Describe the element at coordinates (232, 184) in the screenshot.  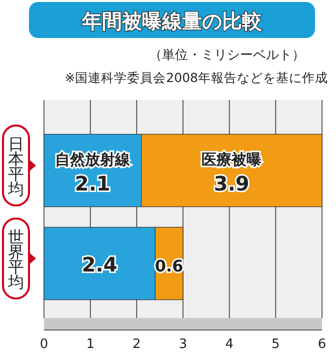
I see `data-label: 3.9` at that location.